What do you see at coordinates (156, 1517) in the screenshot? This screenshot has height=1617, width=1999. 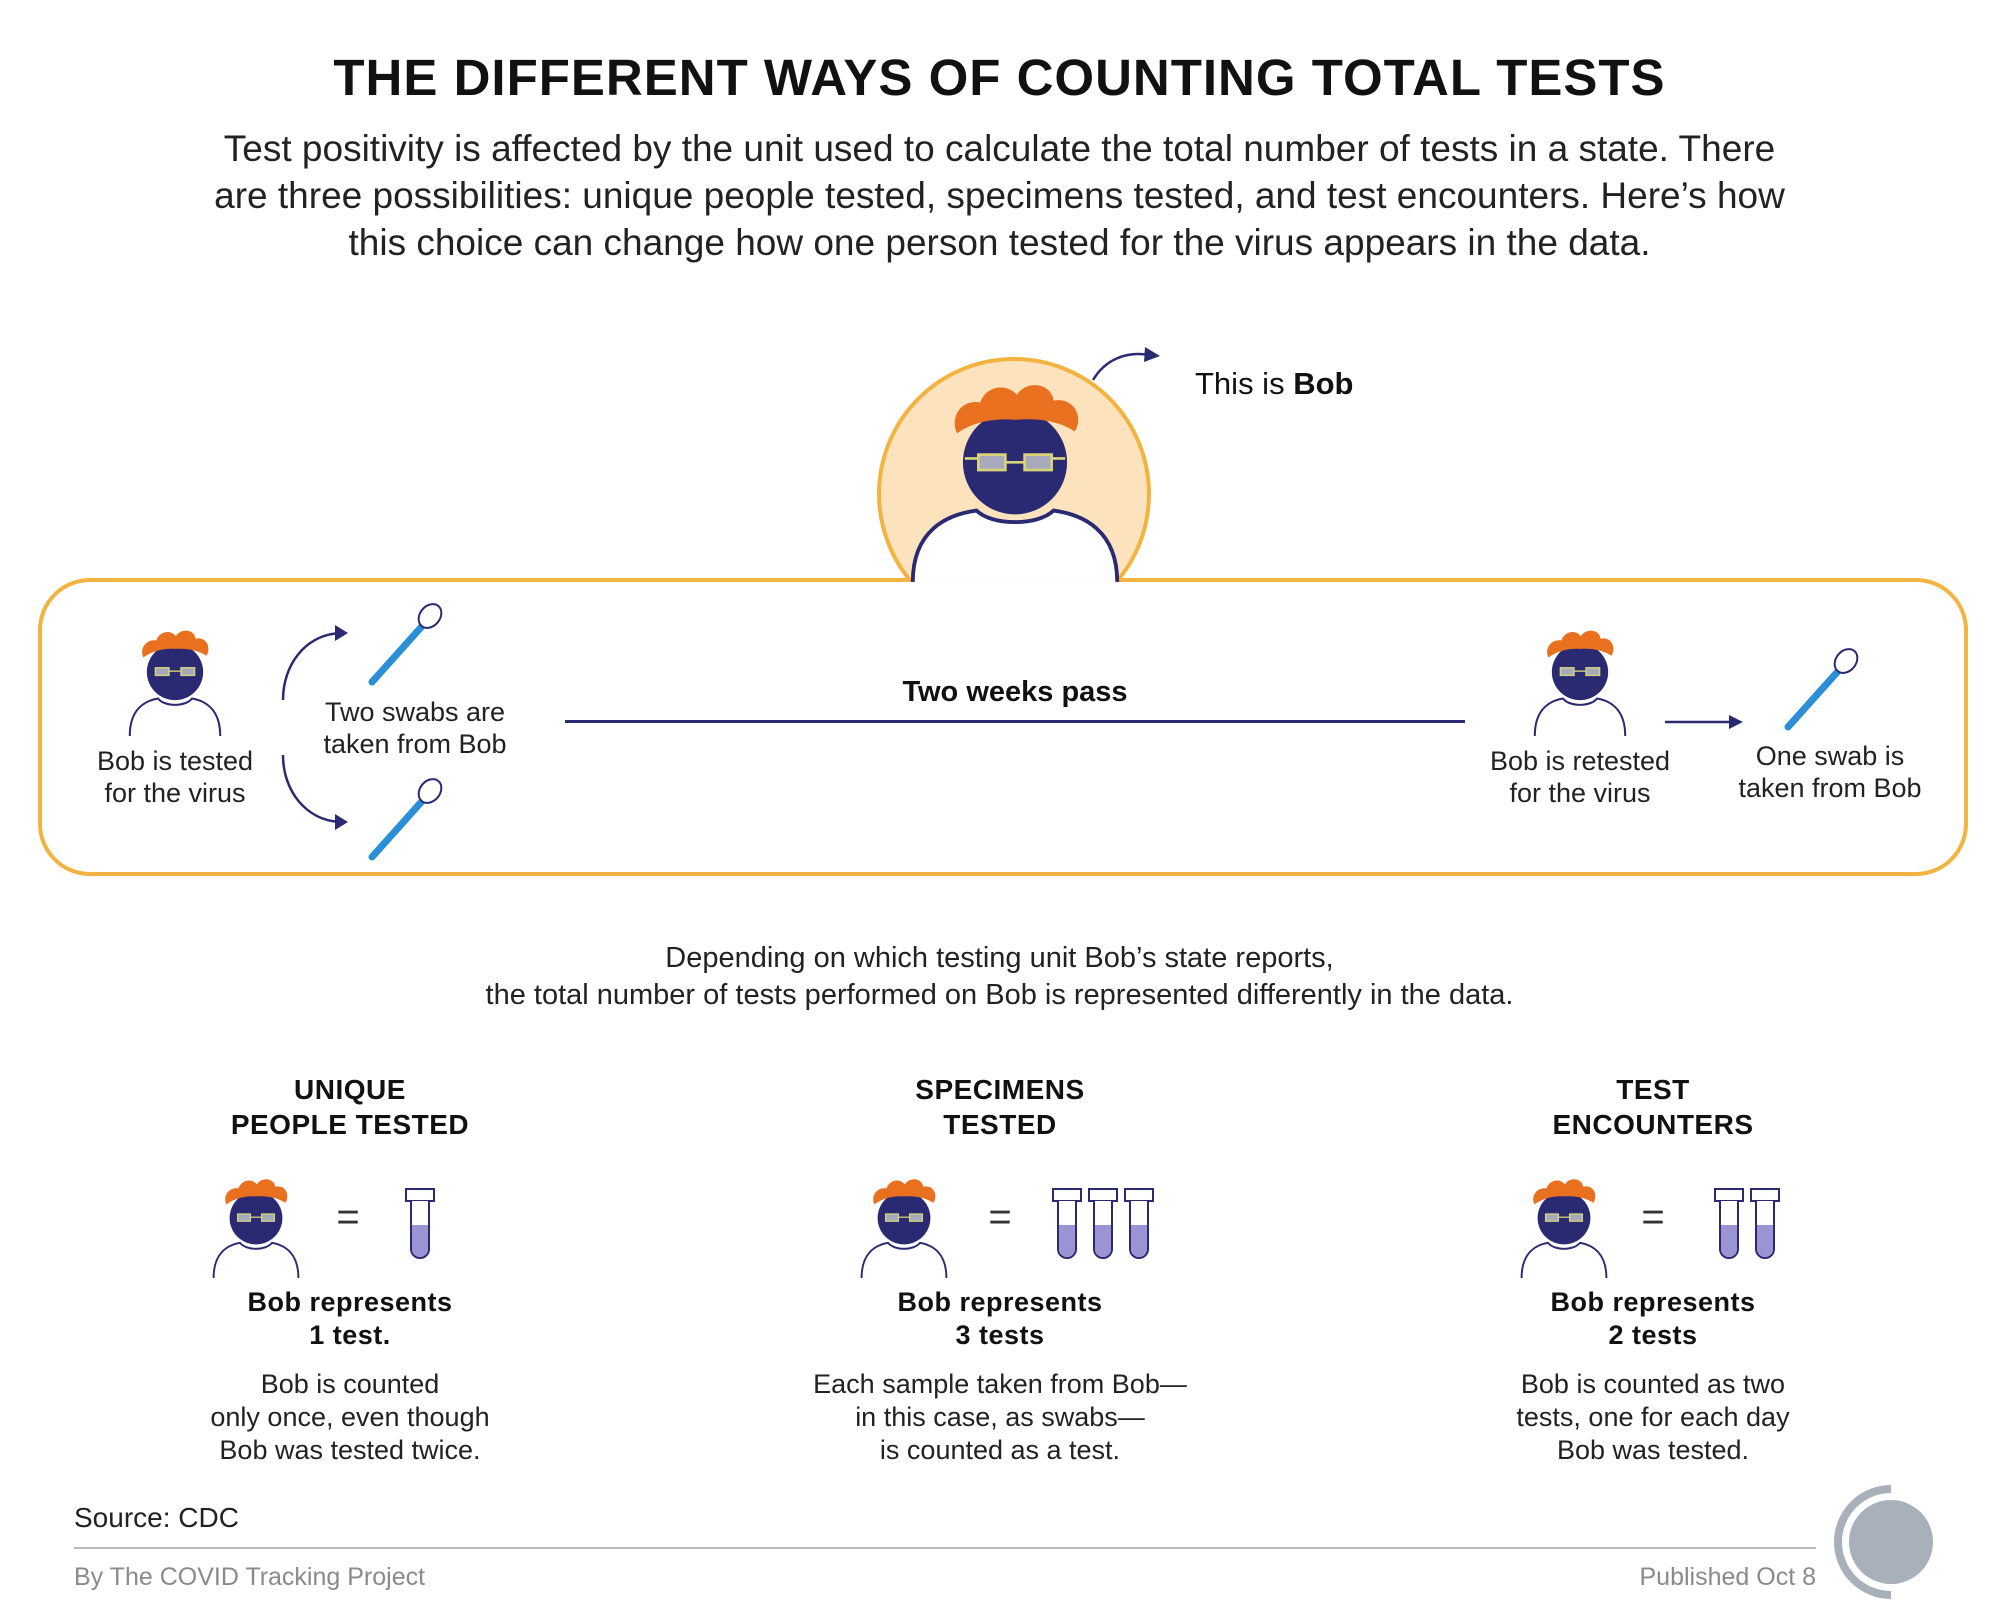 I see `source-label: Source: CDC` at bounding box center [156, 1517].